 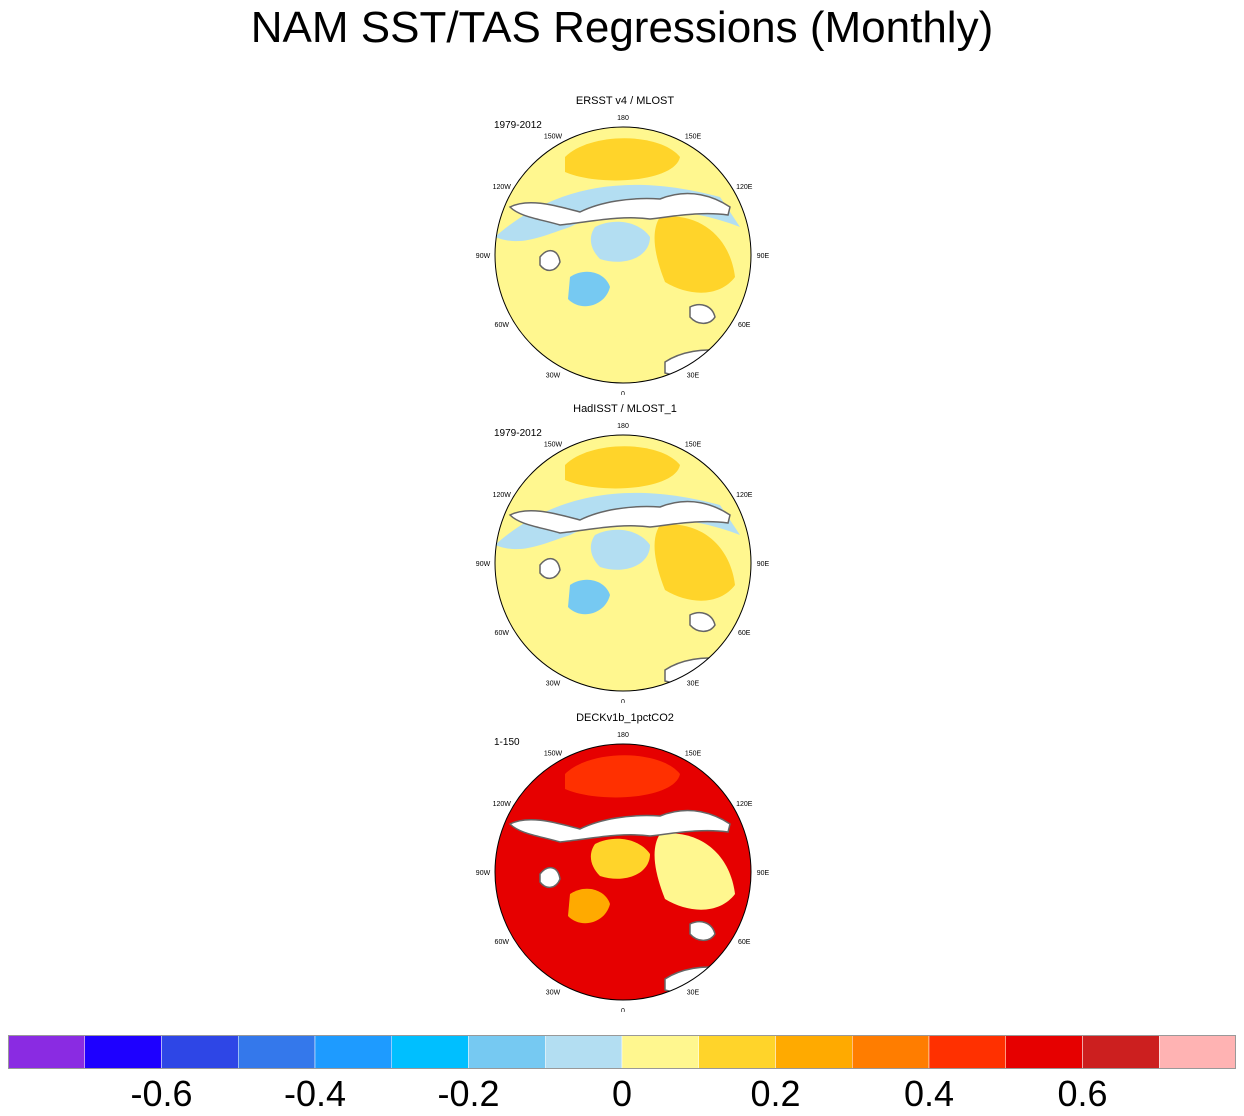 I want to click on polar-map-deck: 180 150E 120E 90E 60E 30E 0 30W 60W 90W 120W 150W, so click(x=623, y=872).